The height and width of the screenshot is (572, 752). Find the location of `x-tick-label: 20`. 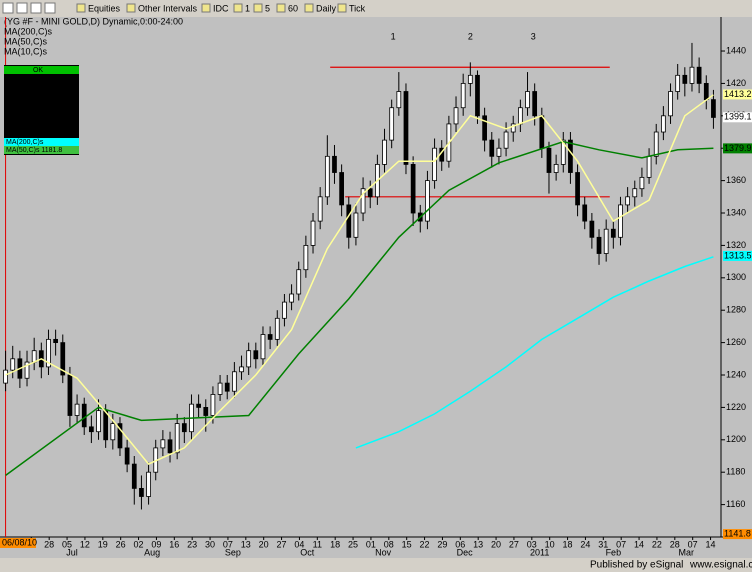

x-tick-label: 20 is located at coordinates (264, 544).